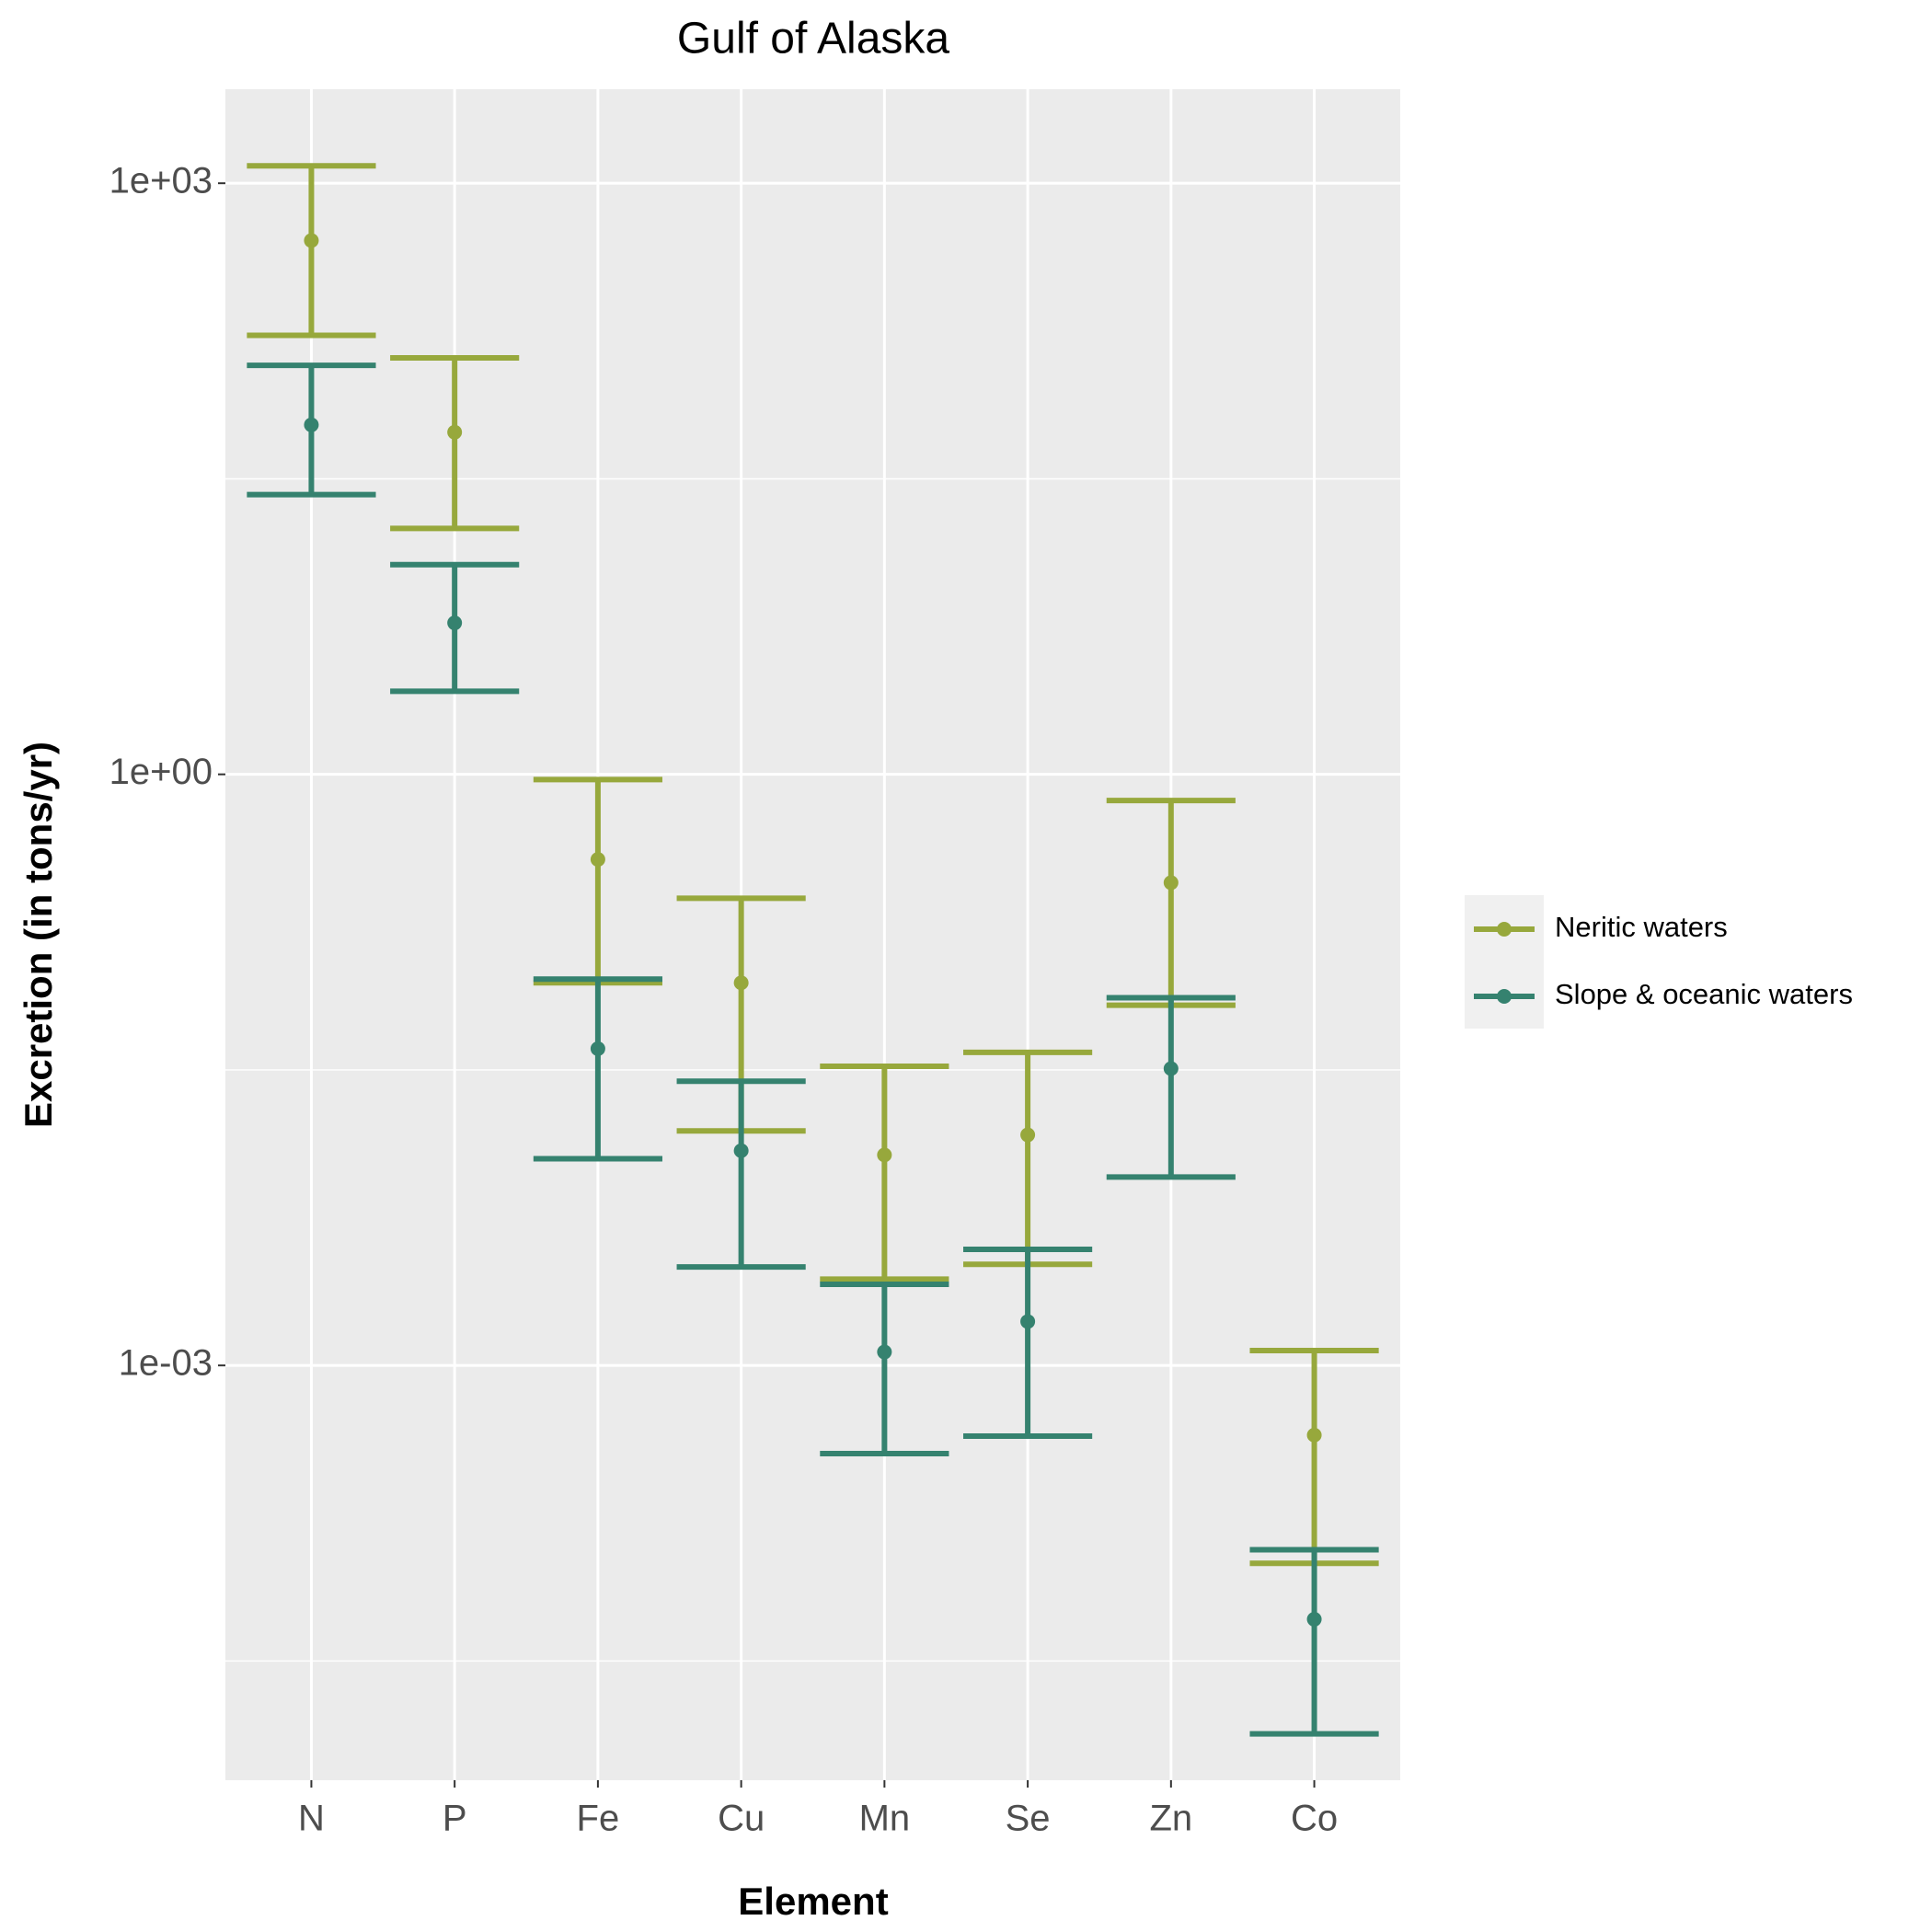  What do you see at coordinates (161, 181) in the screenshot?
I see `y-tick-label: 1e+03` at bounding box center [161, 181].